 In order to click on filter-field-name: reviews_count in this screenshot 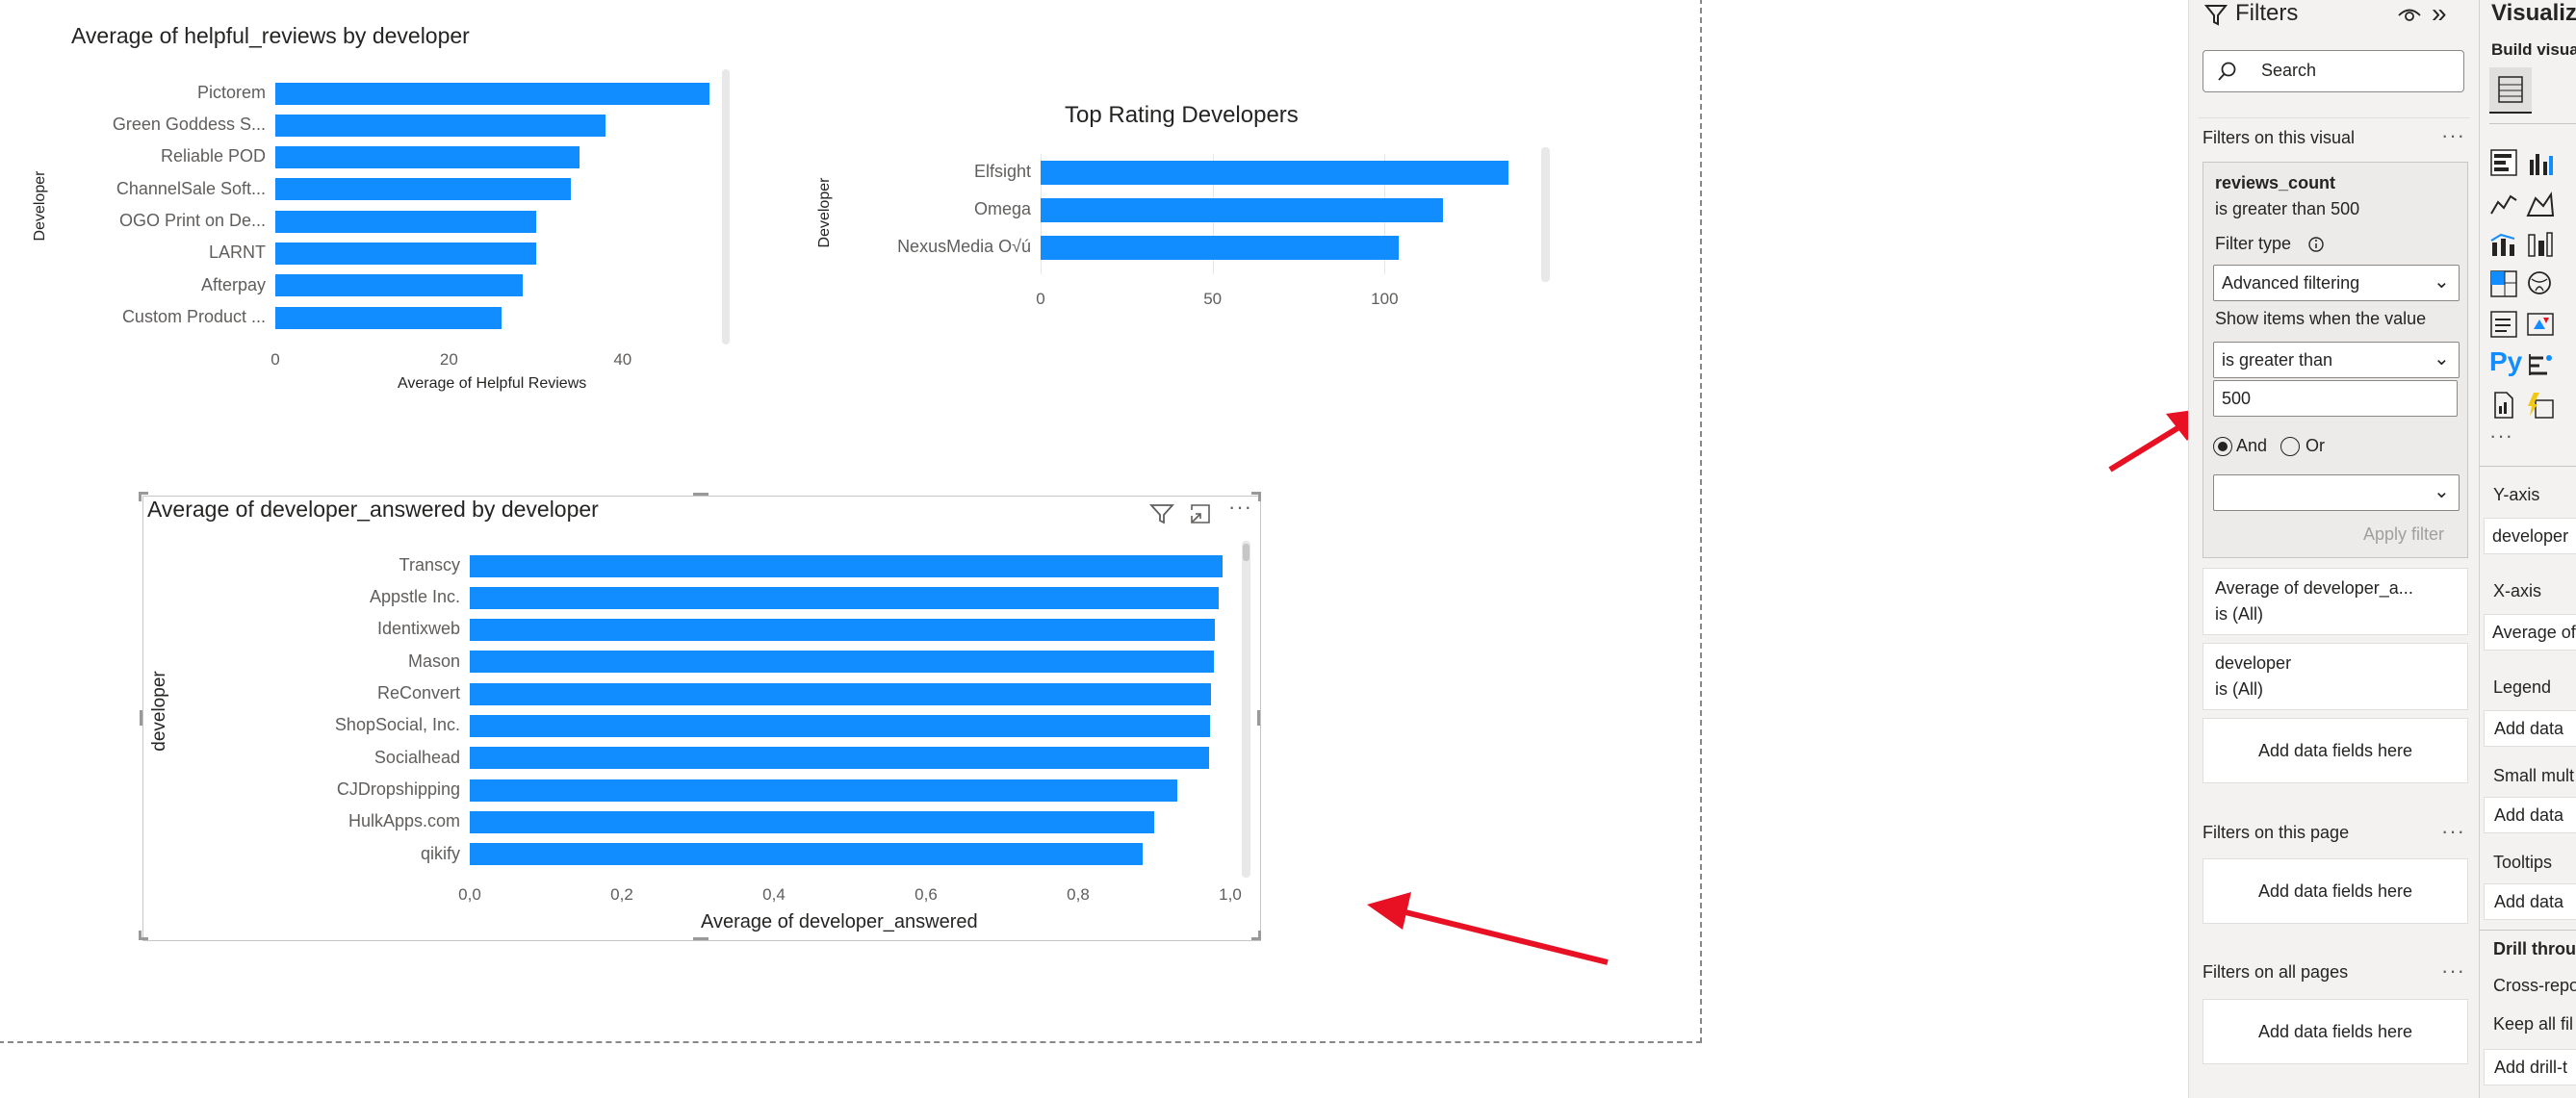, I will do `click(2276, 182)`.